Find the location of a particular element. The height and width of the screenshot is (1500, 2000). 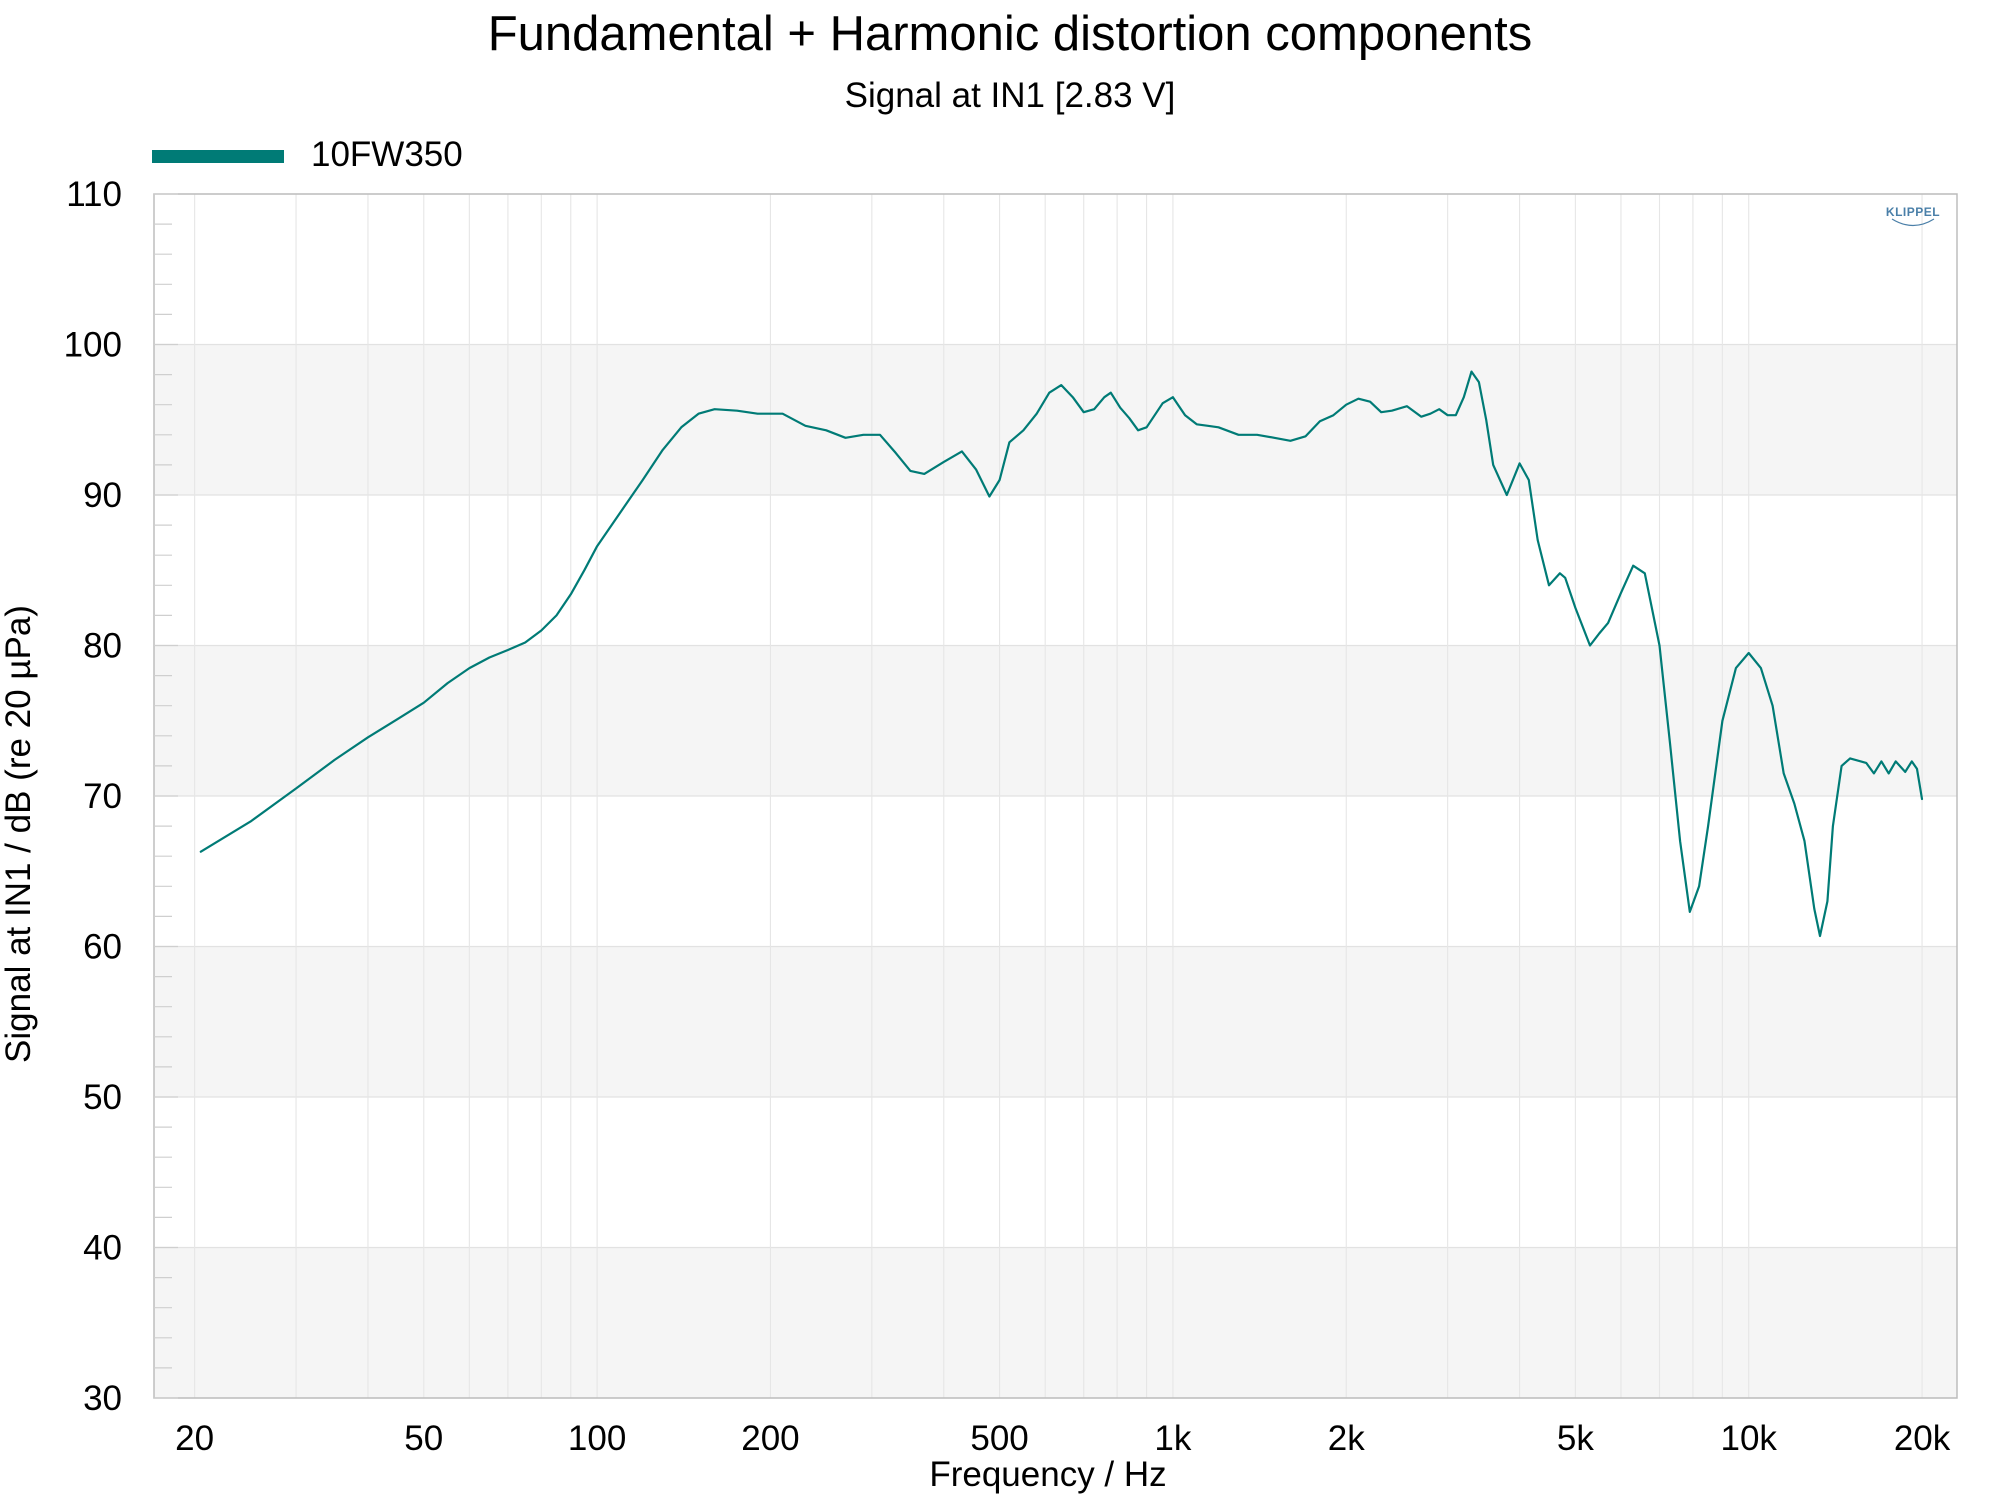

y-tick-label: 90 is located at coordinates (102, 495).